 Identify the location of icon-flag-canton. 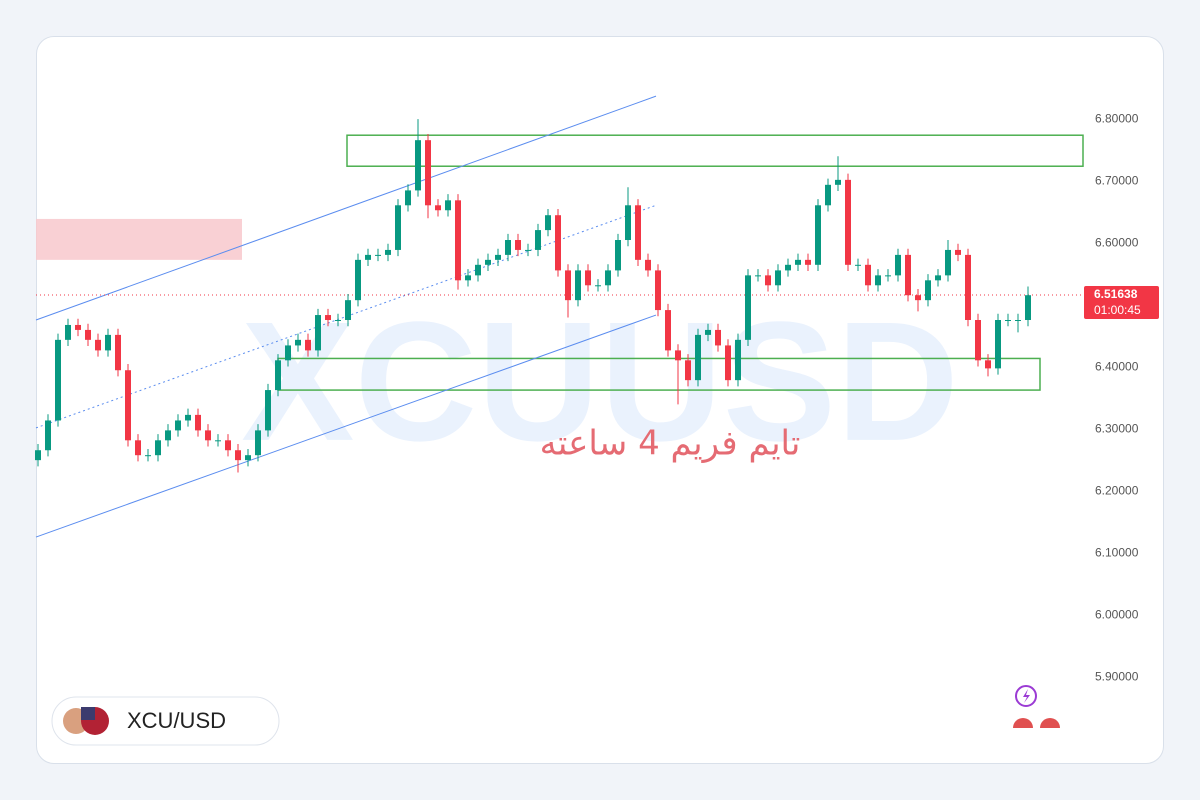
(88, 713).